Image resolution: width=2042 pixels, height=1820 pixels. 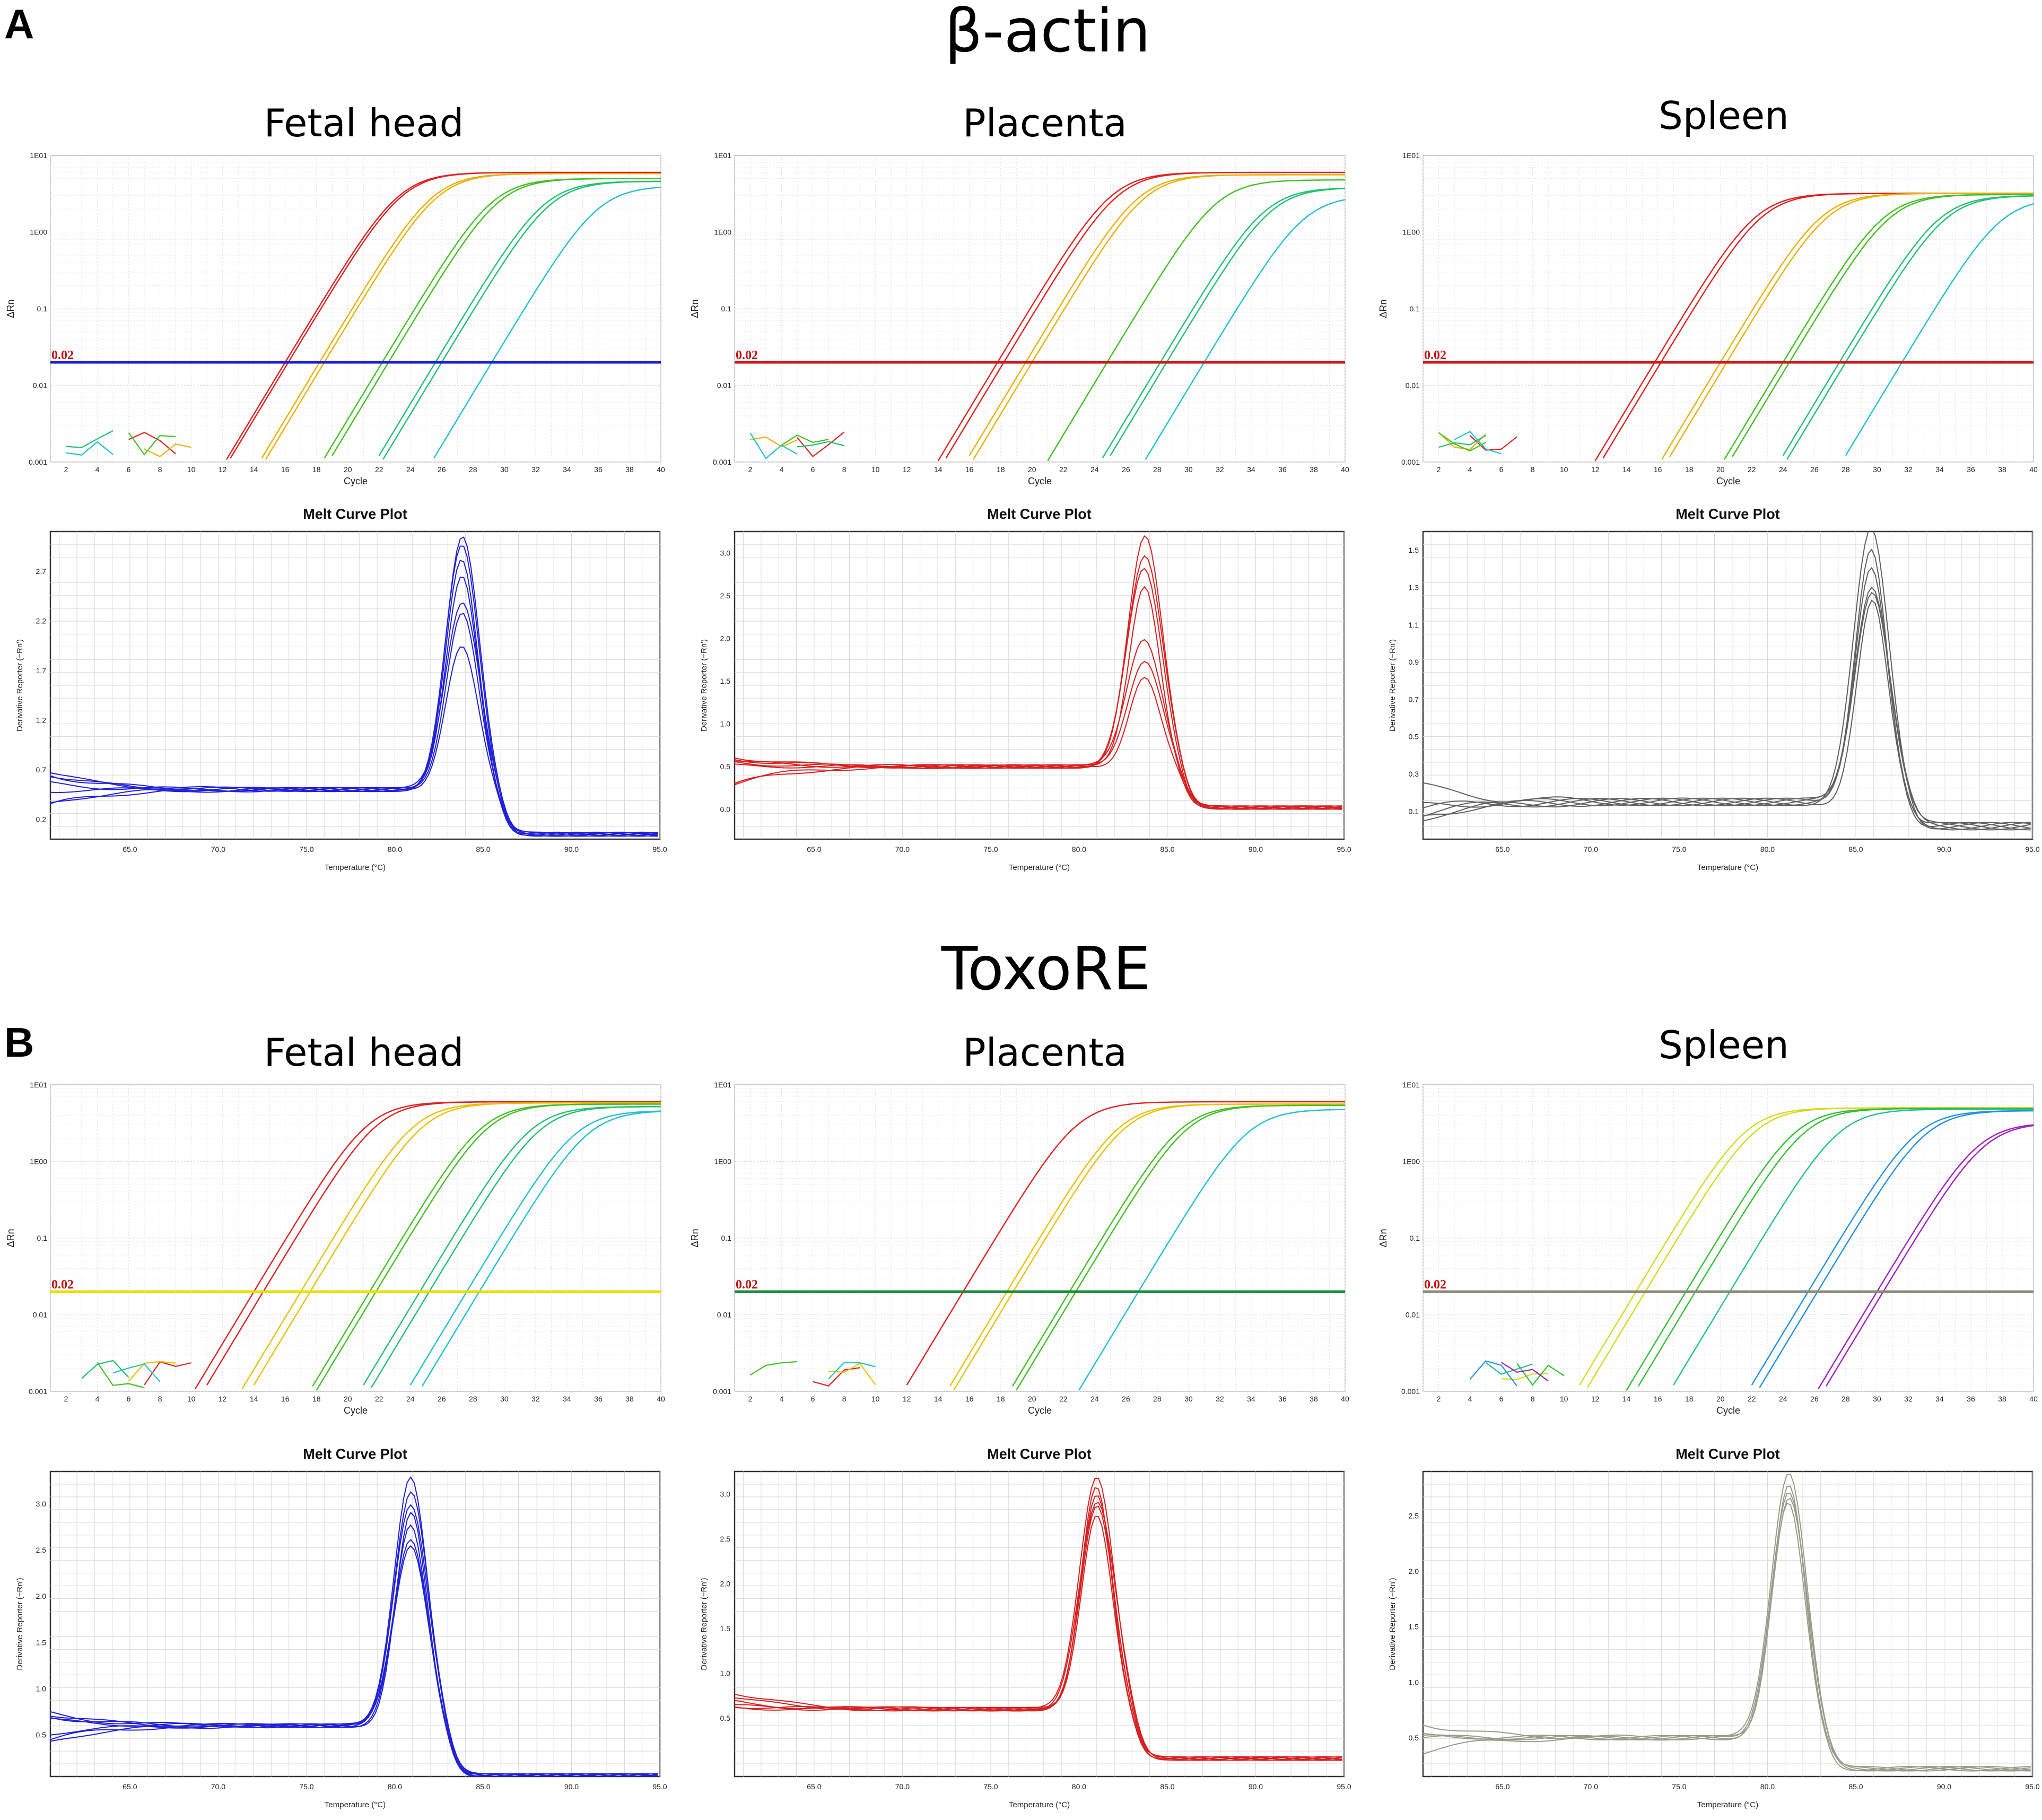 I want to click on x-tick-label: 2, so click(x=66, y=469).